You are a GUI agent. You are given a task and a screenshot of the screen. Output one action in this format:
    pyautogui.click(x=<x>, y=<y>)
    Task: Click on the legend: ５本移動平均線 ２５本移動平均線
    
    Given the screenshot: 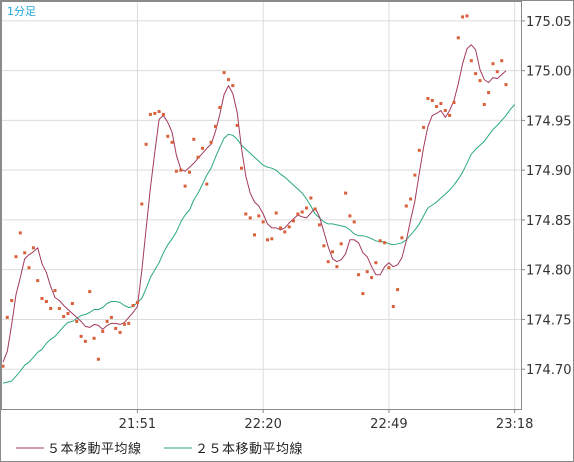 What is the action you would take?
    pyautogui.click(x=159, y=449)
    